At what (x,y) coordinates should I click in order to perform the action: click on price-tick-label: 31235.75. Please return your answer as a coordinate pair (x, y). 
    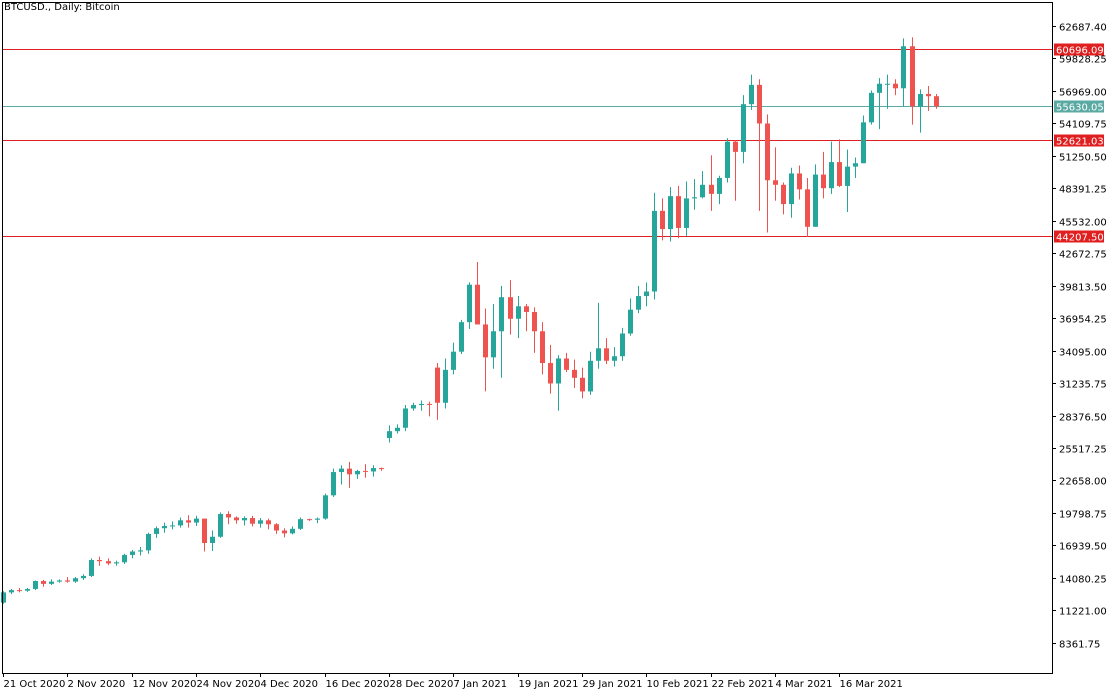
    Looking at the image, I should click on (1083, 385).